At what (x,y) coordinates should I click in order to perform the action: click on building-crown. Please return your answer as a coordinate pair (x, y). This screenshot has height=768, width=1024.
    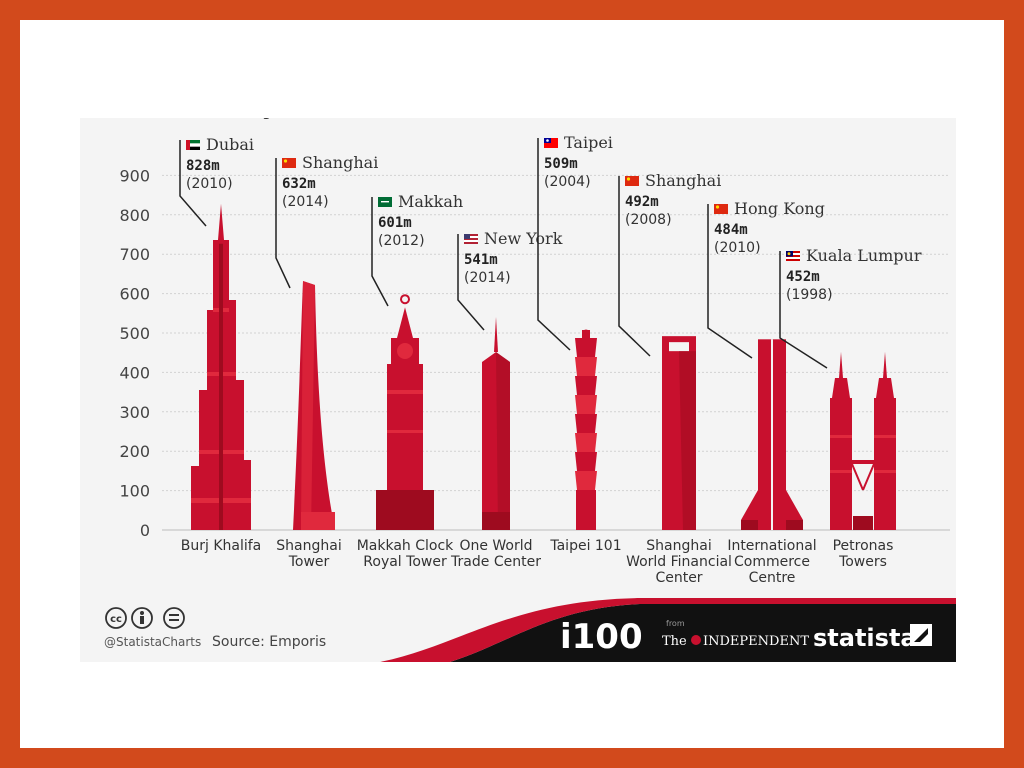
    Looking at the image, I should click on (586, 335).